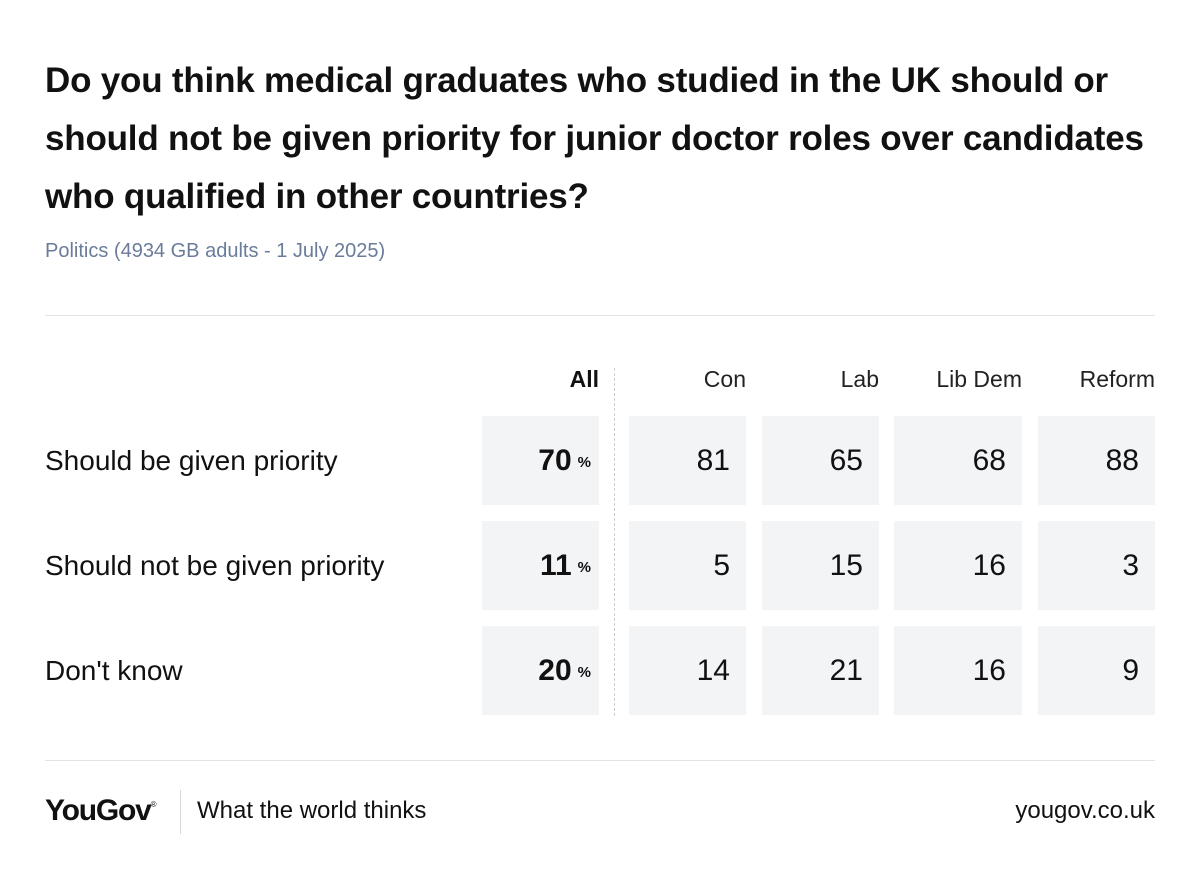 This screenshot has width=1200, height=881. What do you see at coordinates (713, 670) in the screenshot?
I see `cell-value: 14` at bounding box center [713, 670].